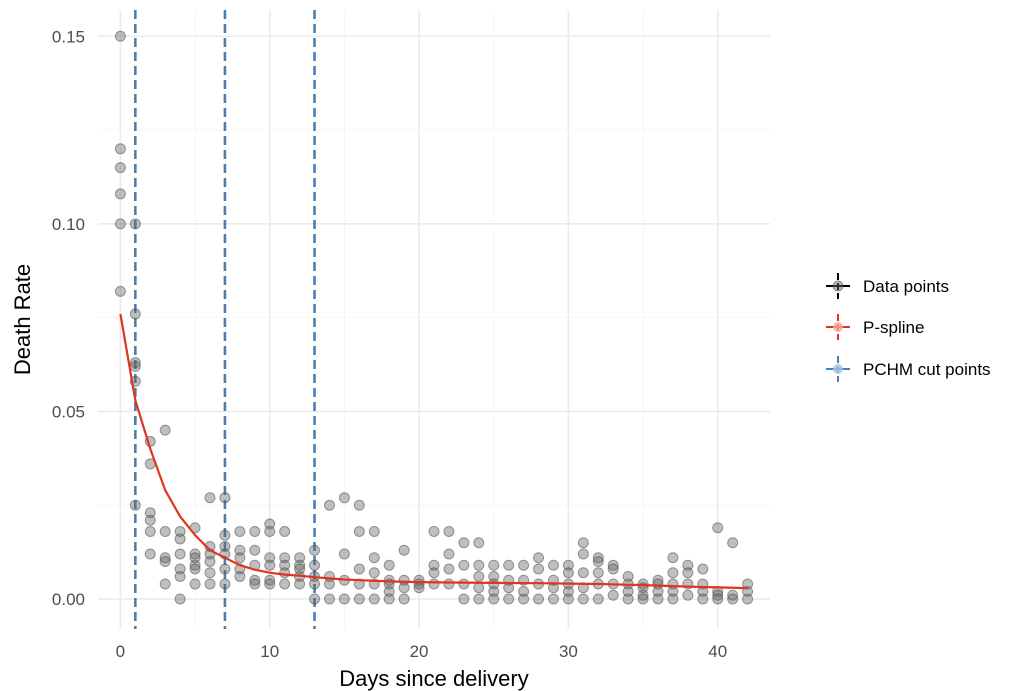  What do you see at coordinates (908, 327) in the screenshot?
I see `legend: Data points P-spline PCHM cut points` at bounding box center [908, 327].